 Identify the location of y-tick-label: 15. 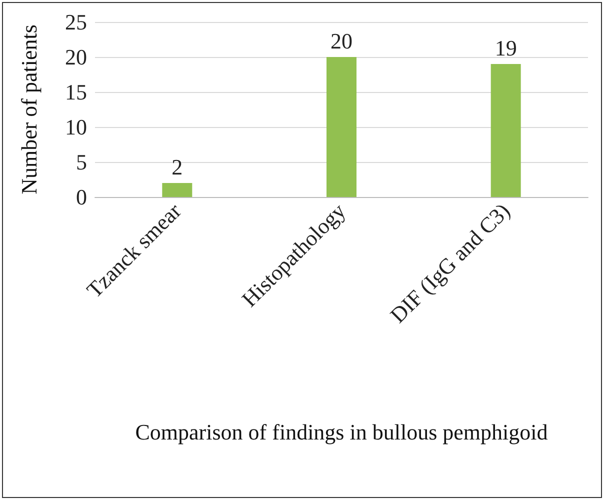
(76, 92).